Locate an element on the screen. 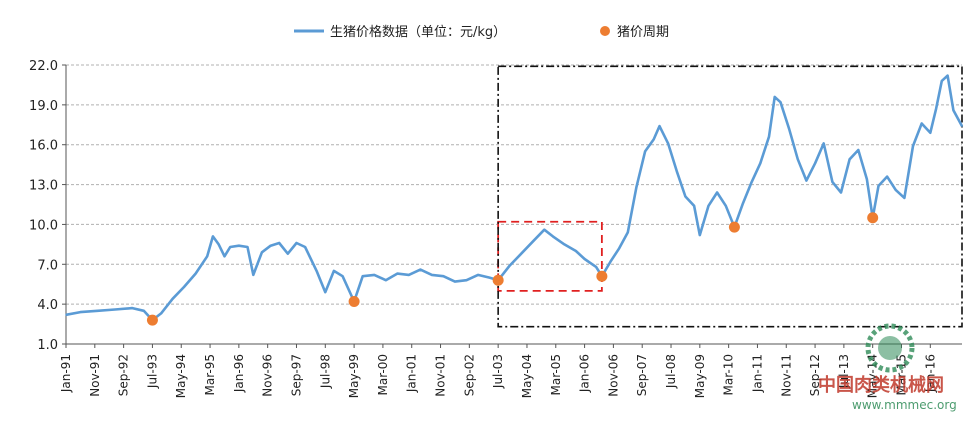 Image resolution: width=980 pixels, height=422 pixels. x-tick-label: Mar-00 is located at coordinates (383, 374).